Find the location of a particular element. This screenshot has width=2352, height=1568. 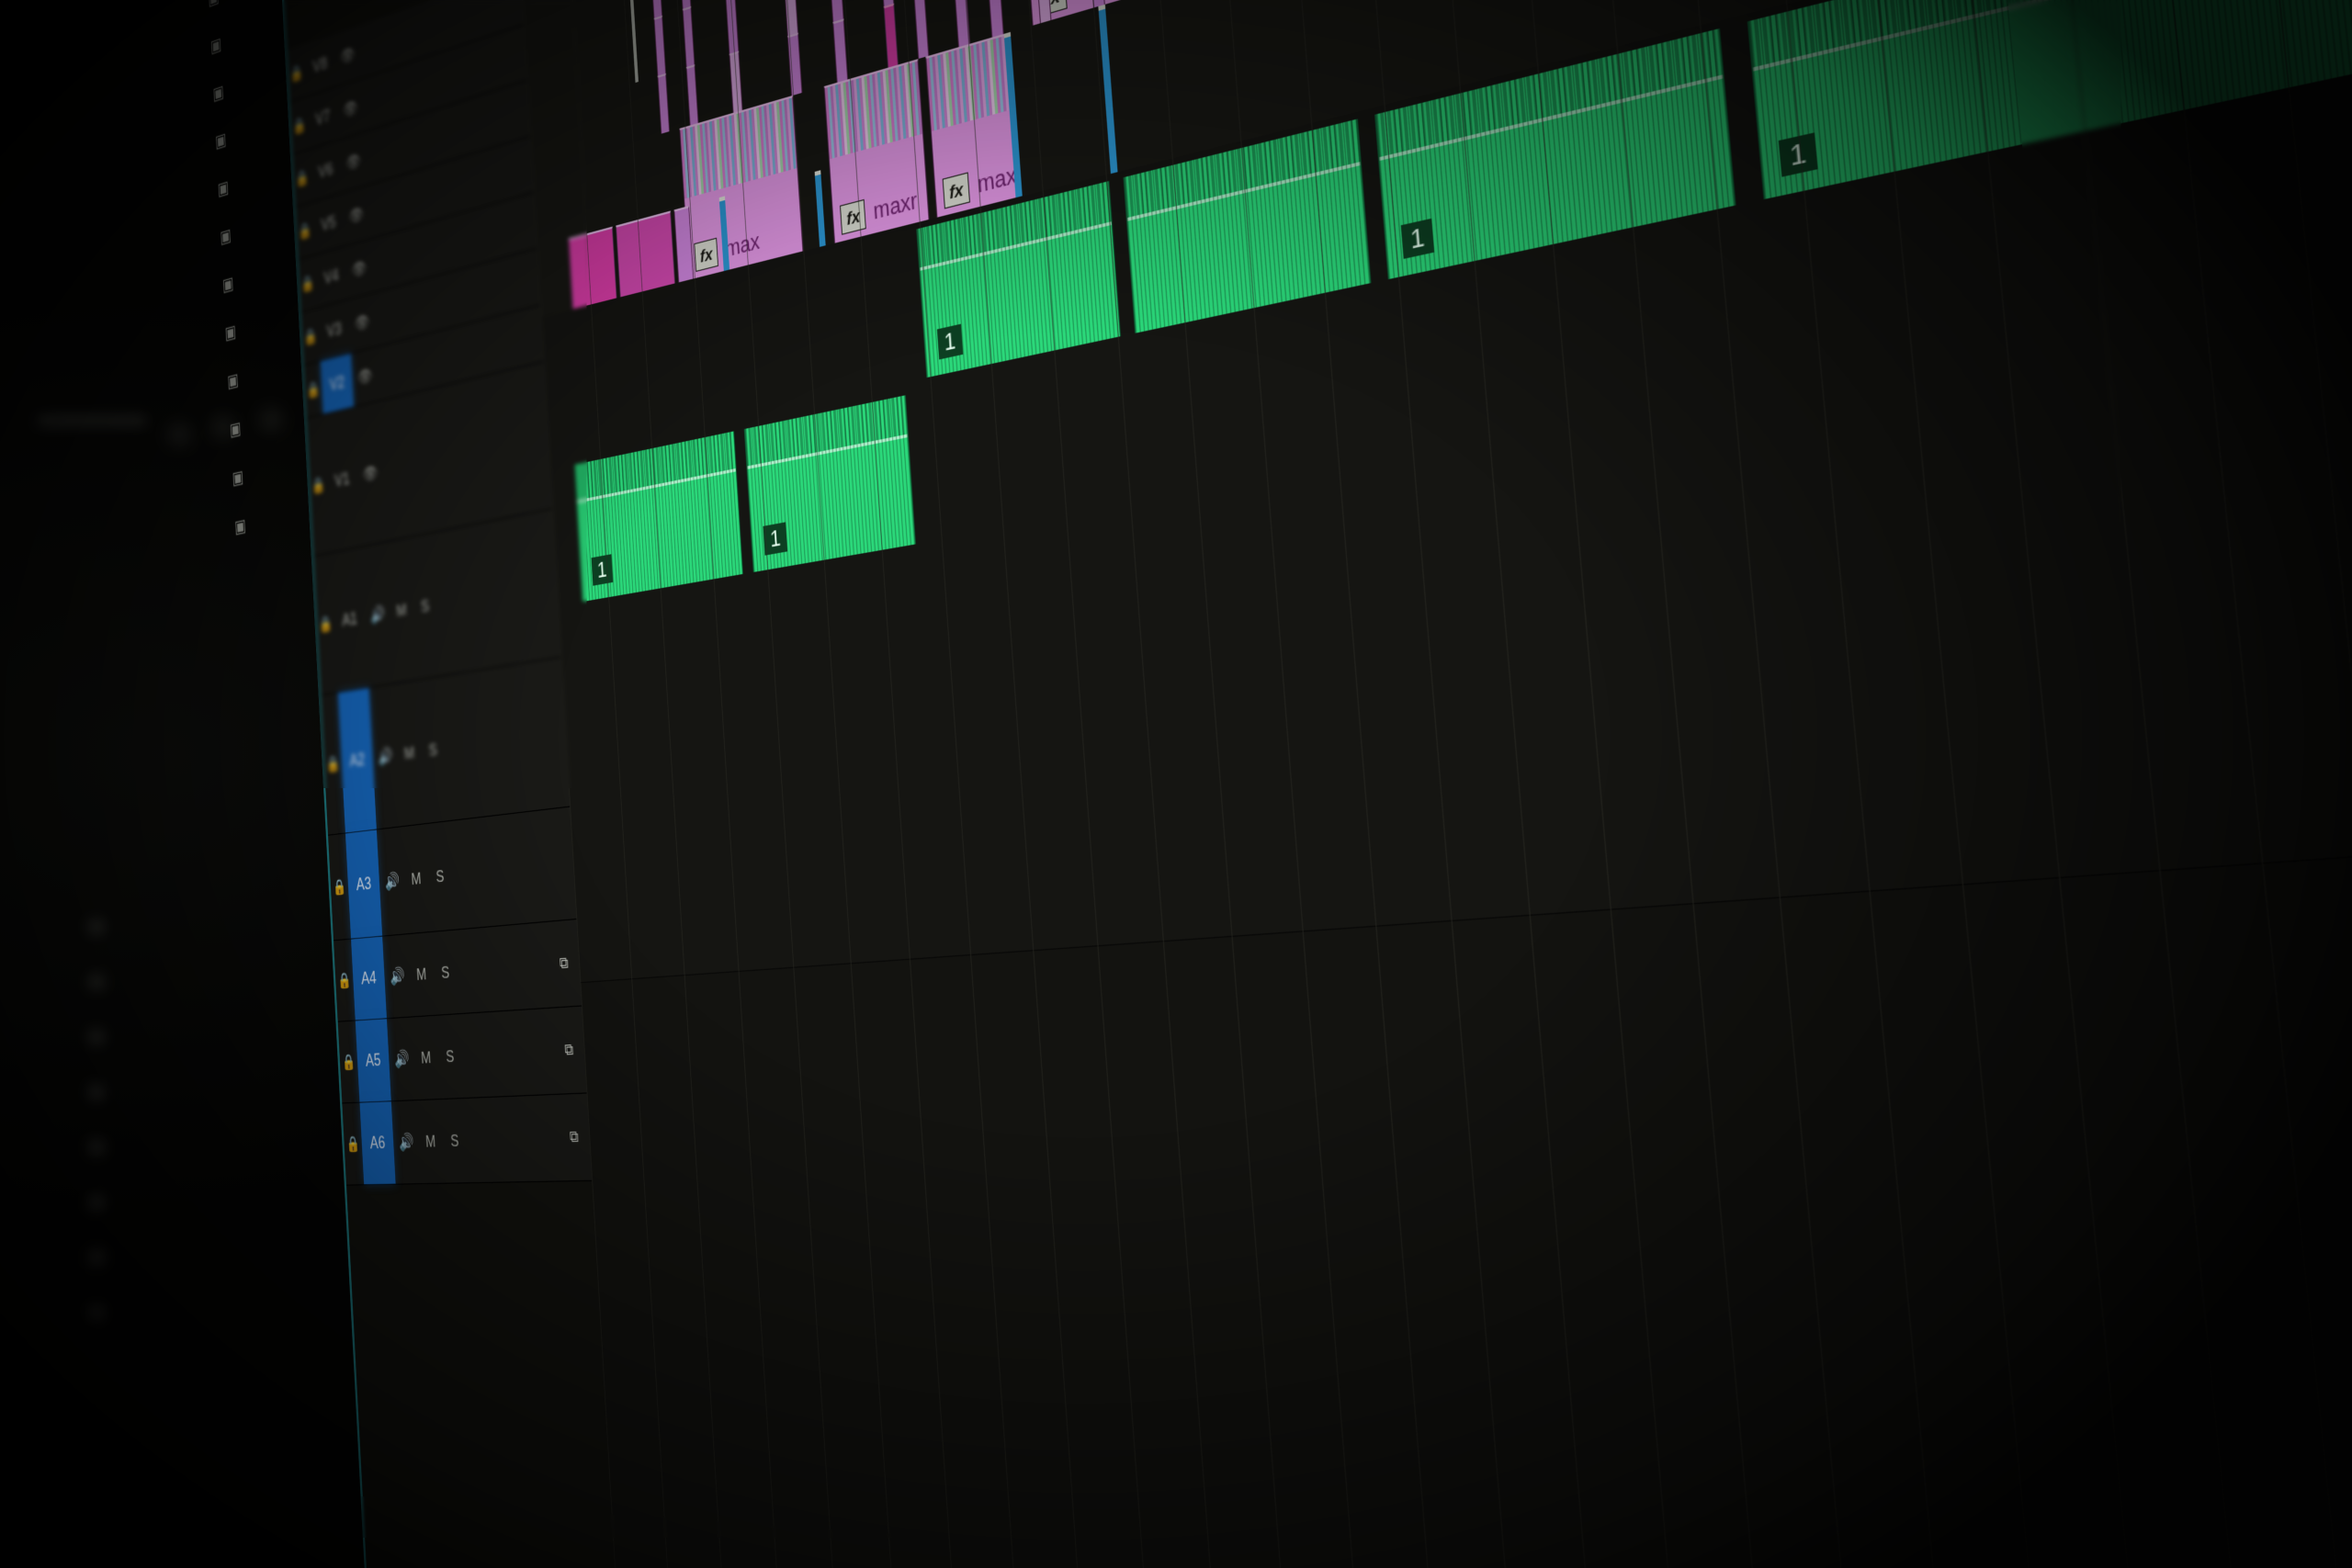

video-clip: fx max is located at coordinates (741, 188).